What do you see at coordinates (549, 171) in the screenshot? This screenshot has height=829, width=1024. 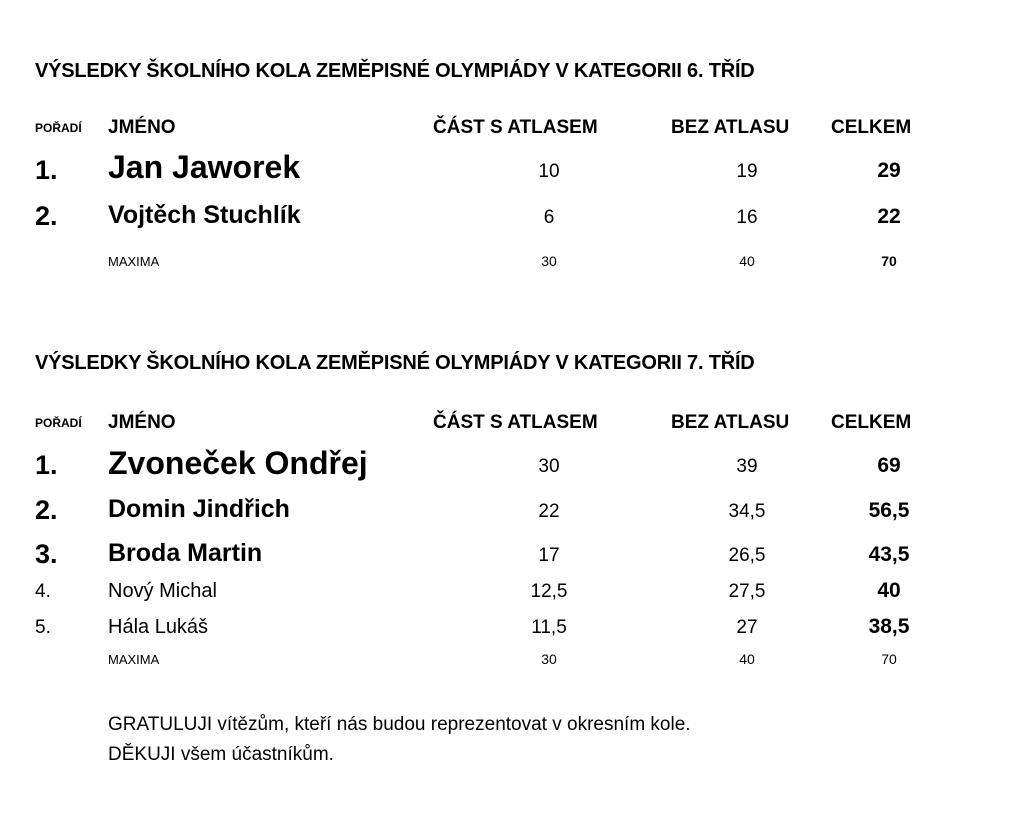 I see `table-row-atlas: 10` at bounding box center [549, 171].